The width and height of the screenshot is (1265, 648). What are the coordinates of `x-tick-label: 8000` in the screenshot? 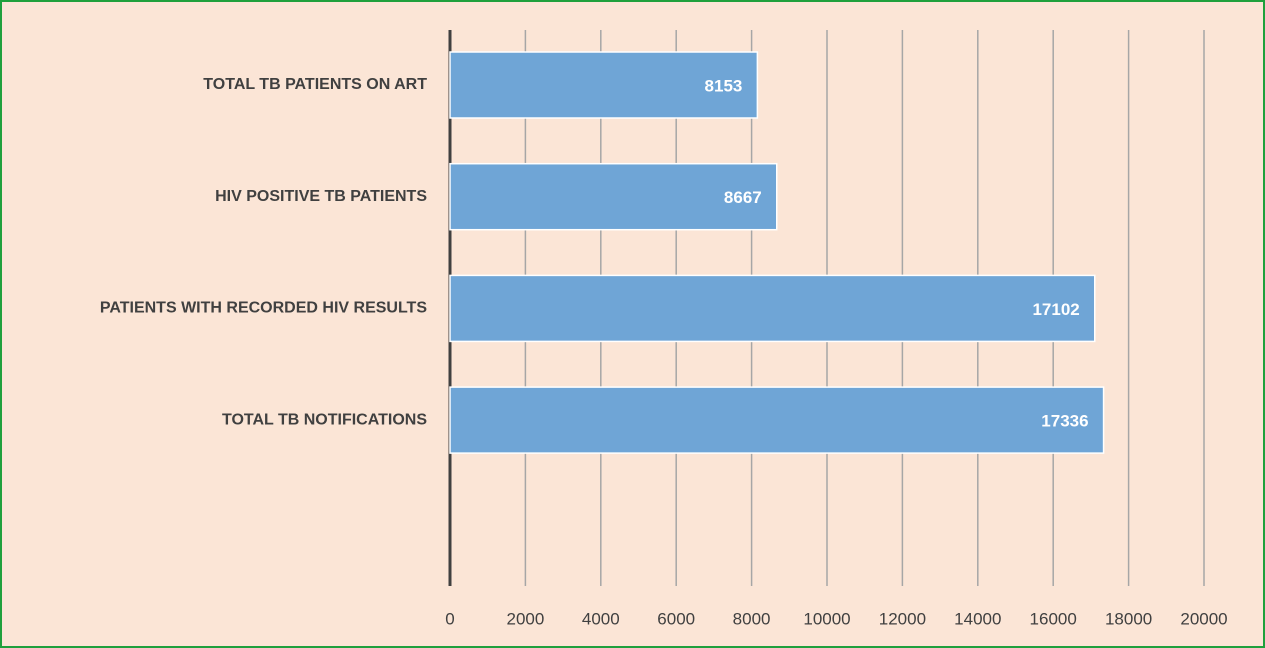 It's located at (752, 618).